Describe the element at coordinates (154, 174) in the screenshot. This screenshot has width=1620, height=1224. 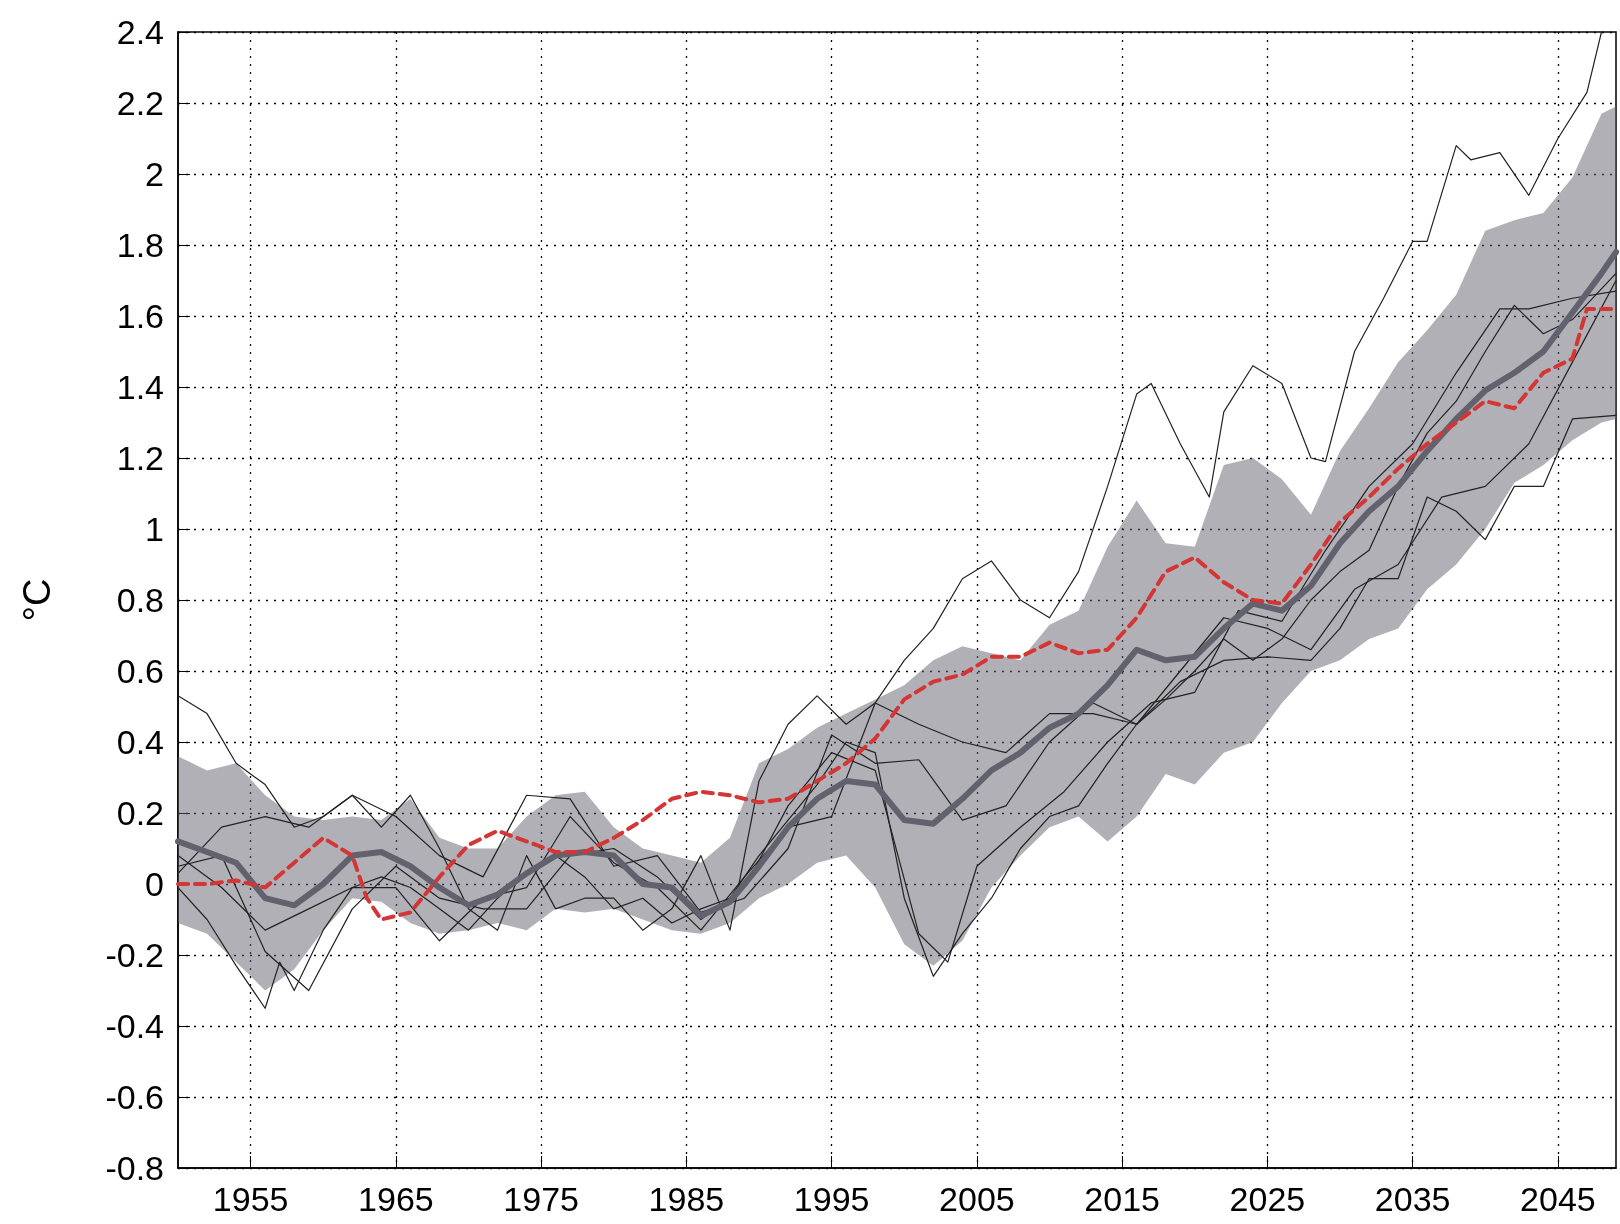
I see `y-tick-label: 2` at that location.